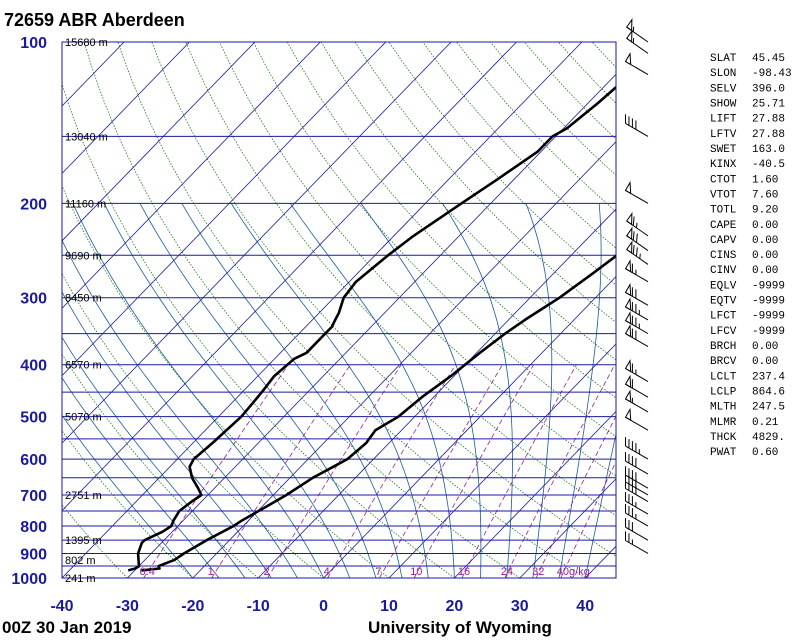  What do you see at coordinates (723, 362) in the screenshot?
I see `index-name: BRCV` at bounding box center [723, 362].